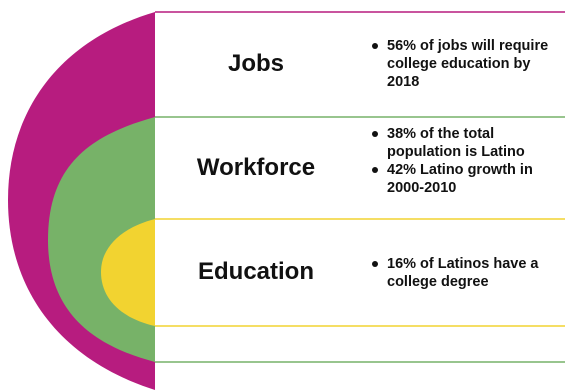  Describe the element at coordinates (255, 63) in the screenshot. I see `jobs-label: Jobs` at that location.